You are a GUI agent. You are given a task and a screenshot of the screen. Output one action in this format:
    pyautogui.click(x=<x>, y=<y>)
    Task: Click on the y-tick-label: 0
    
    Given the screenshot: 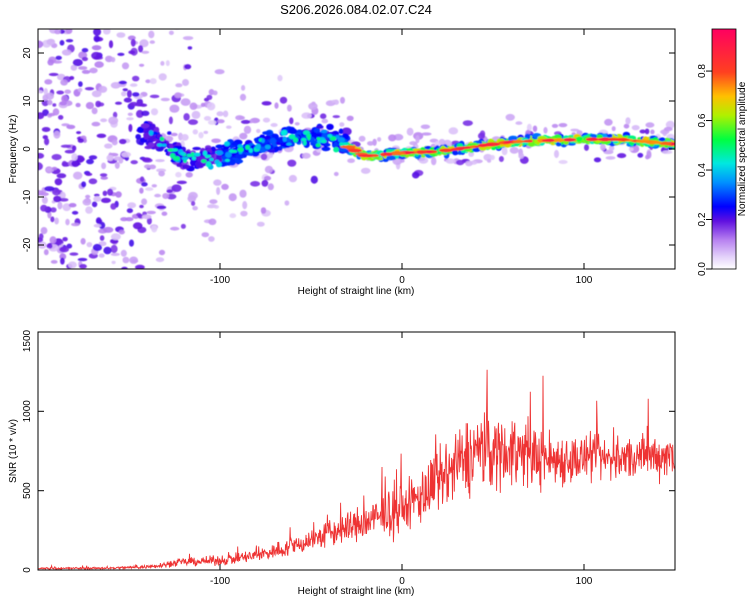 What is the action you would take?
    pyautogui.click(x=27, y=149)
    